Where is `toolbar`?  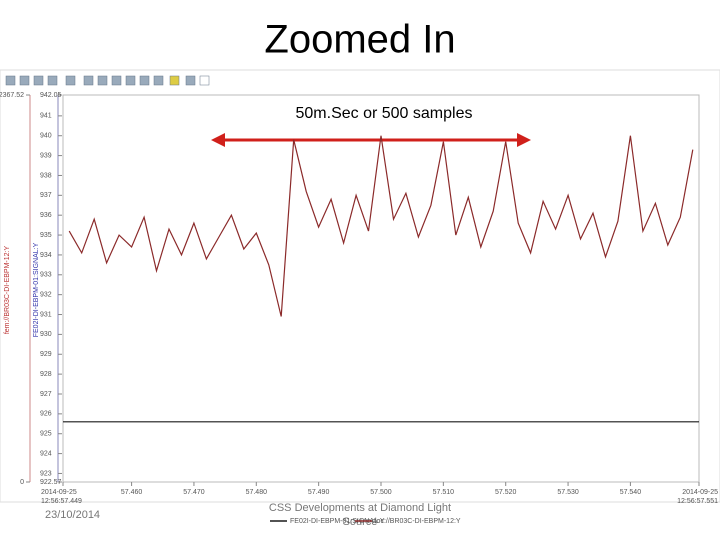
toolbar is located at coordinates (107, 80).